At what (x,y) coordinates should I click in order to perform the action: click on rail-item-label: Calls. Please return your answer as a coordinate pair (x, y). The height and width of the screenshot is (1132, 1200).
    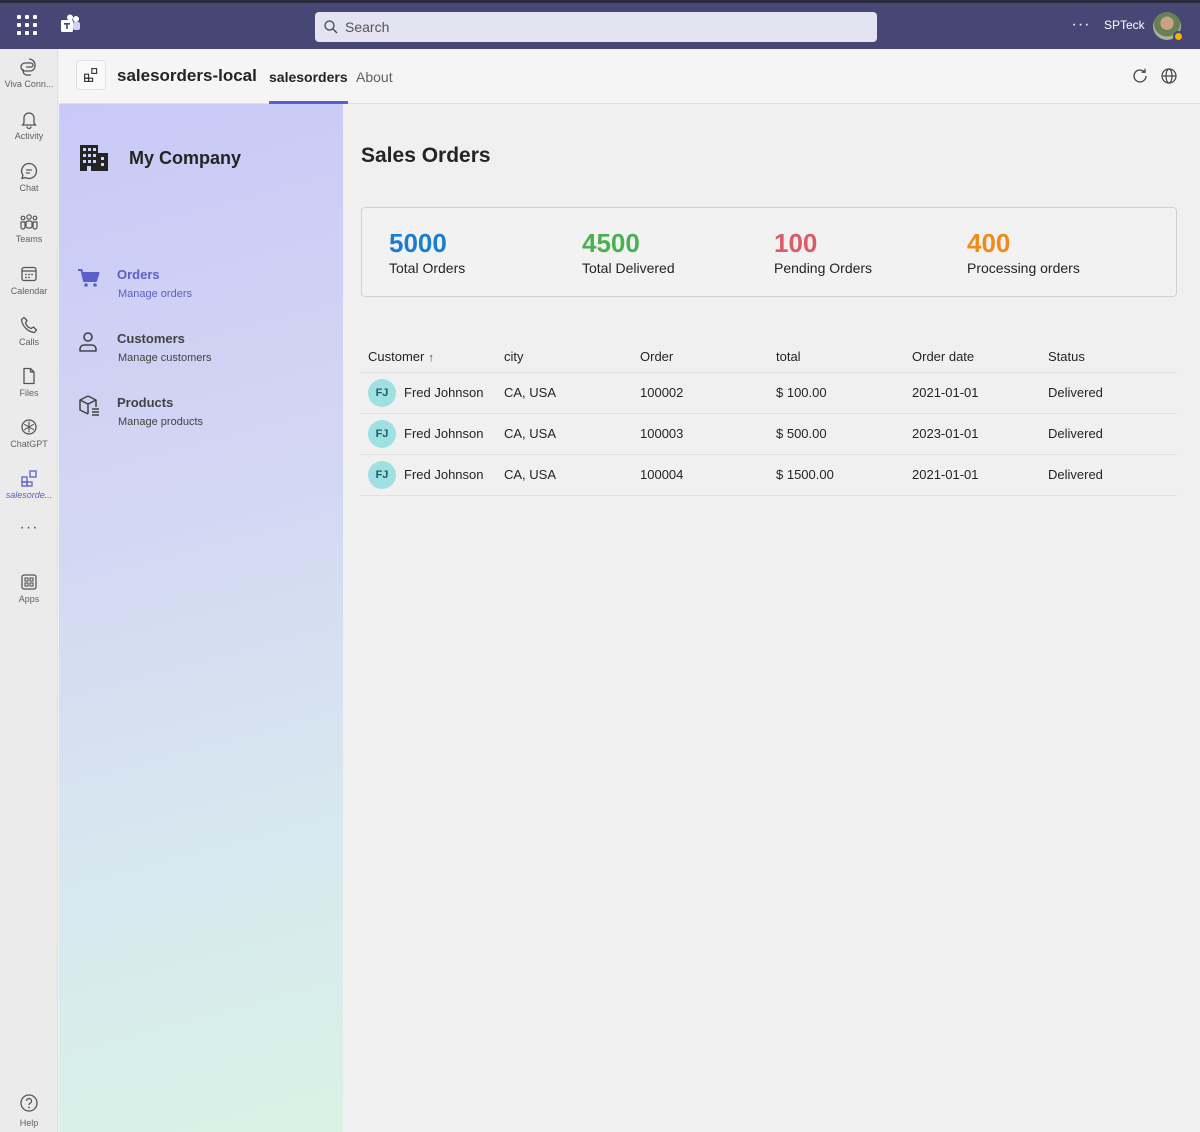
    Looking at the image, I should click on (28, 342).